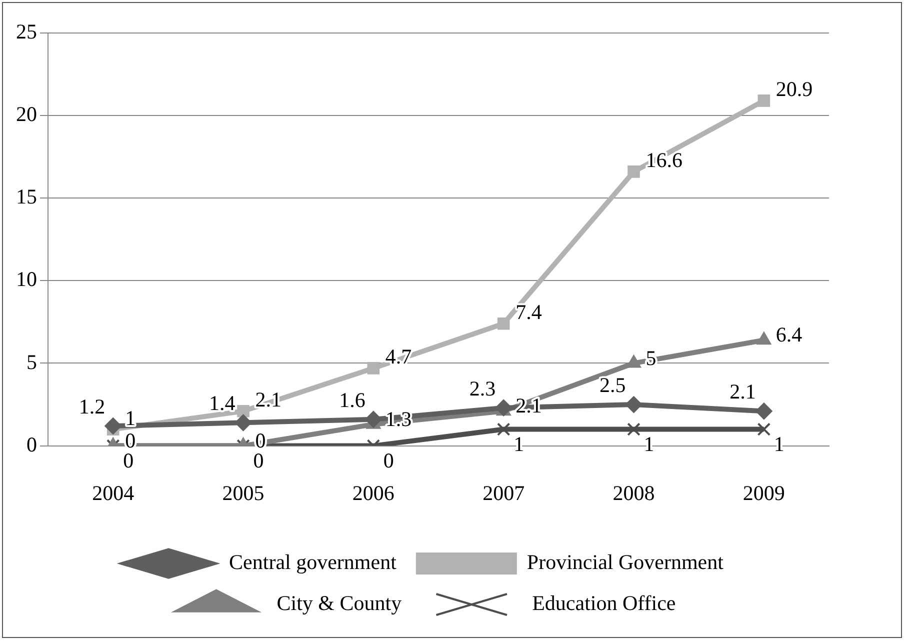  I want to click on data-label: 1.4, so click(222, 403).